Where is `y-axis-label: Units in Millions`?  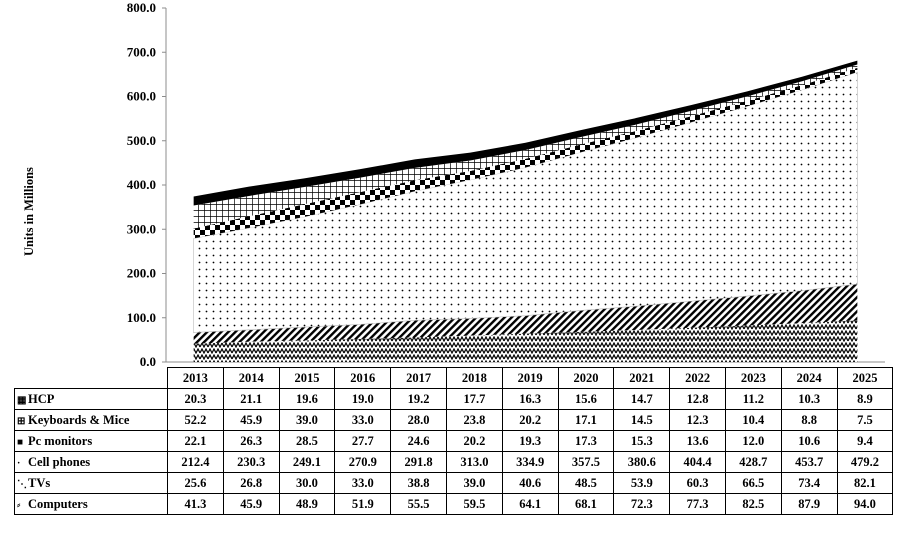
y-axis-label: Units in Millions is located at coordinates (29, 211).